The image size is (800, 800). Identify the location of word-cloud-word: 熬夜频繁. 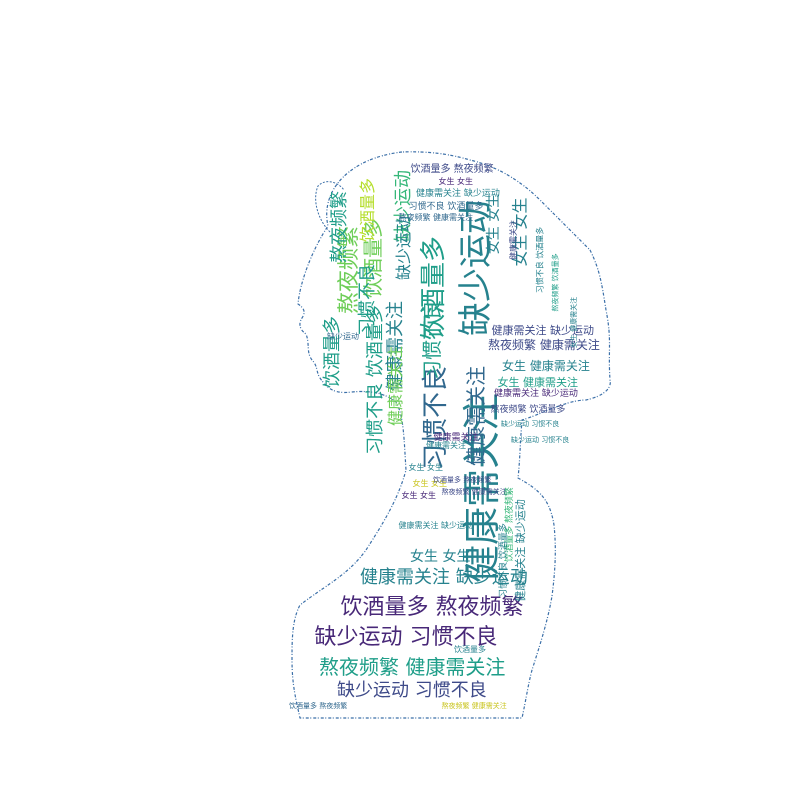
(339, 227).